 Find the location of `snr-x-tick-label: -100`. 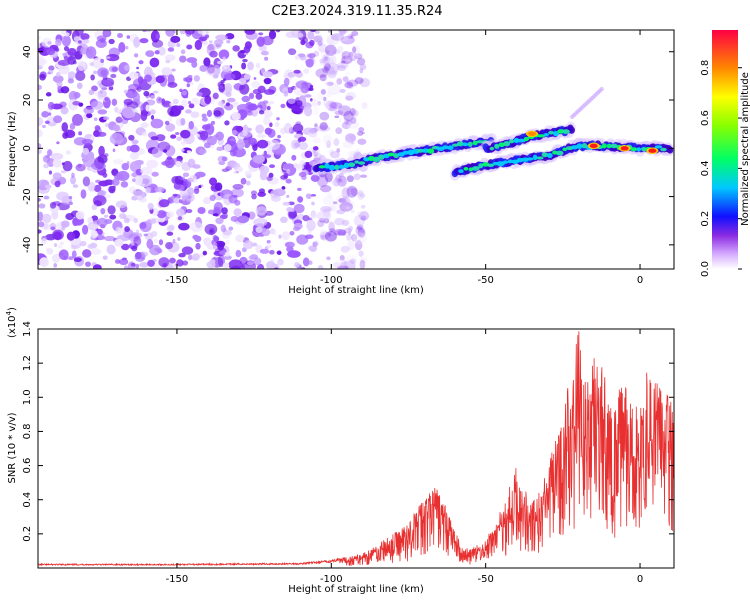

snr-x-tick-label: -100 is located at coordinates (331, 579).